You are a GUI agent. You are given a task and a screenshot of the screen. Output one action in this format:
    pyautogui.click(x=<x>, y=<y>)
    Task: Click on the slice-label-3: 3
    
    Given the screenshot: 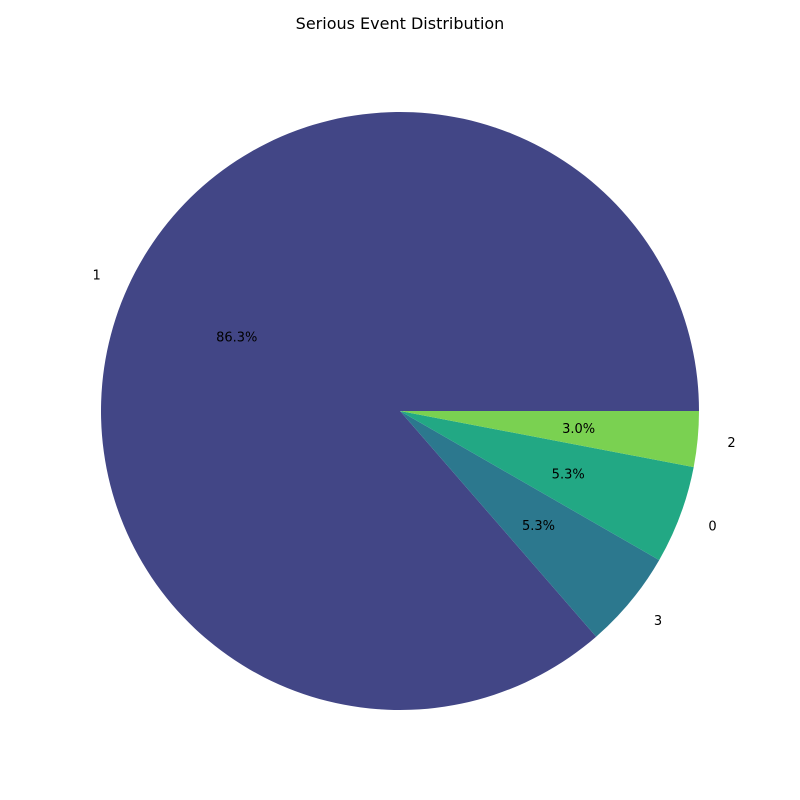 What is the action you would take?
    pyautogui.click(x=658, y=621)
    